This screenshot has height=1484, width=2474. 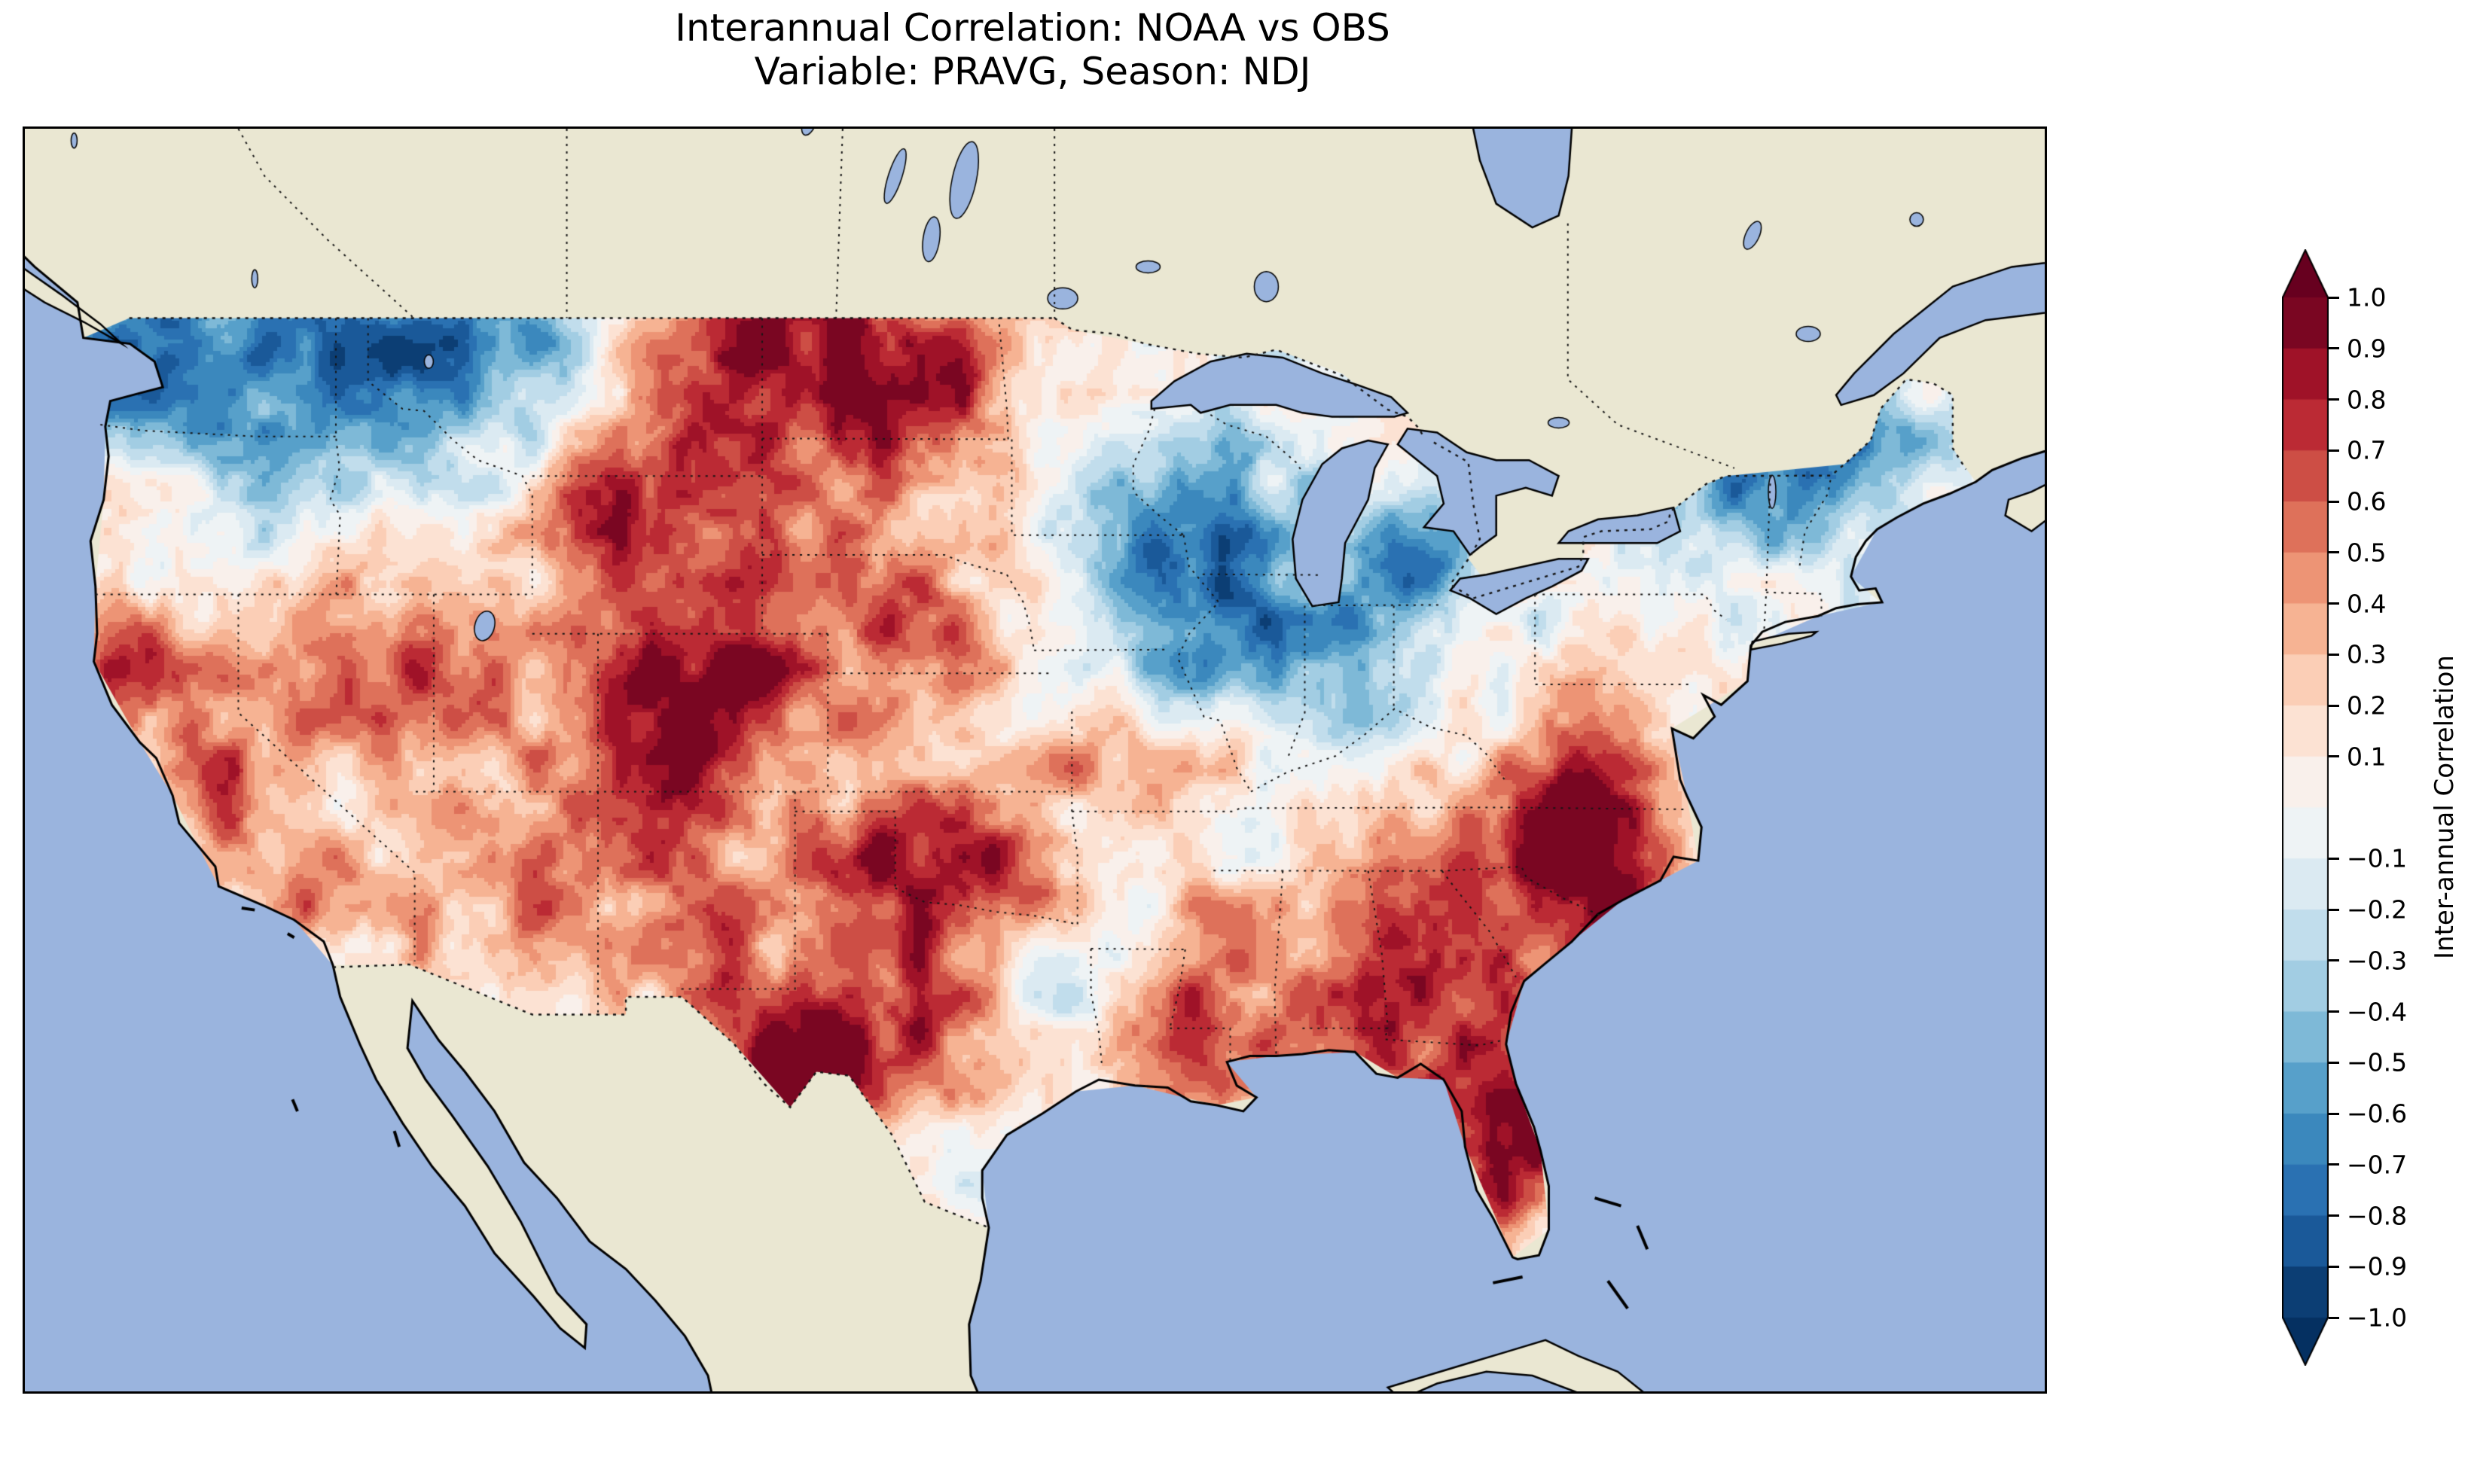 What do you see at coordinates (2367, 757) in the screenshot?
I see `colorbar-tick-label: 0.1` at bounding box center [2367, 757].